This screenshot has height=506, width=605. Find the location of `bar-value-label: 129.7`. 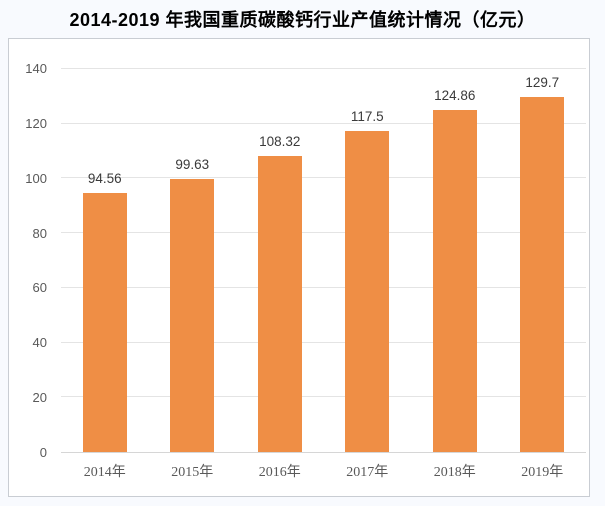

bar-value-label: 129.7 is located at coordinates (542, 83).